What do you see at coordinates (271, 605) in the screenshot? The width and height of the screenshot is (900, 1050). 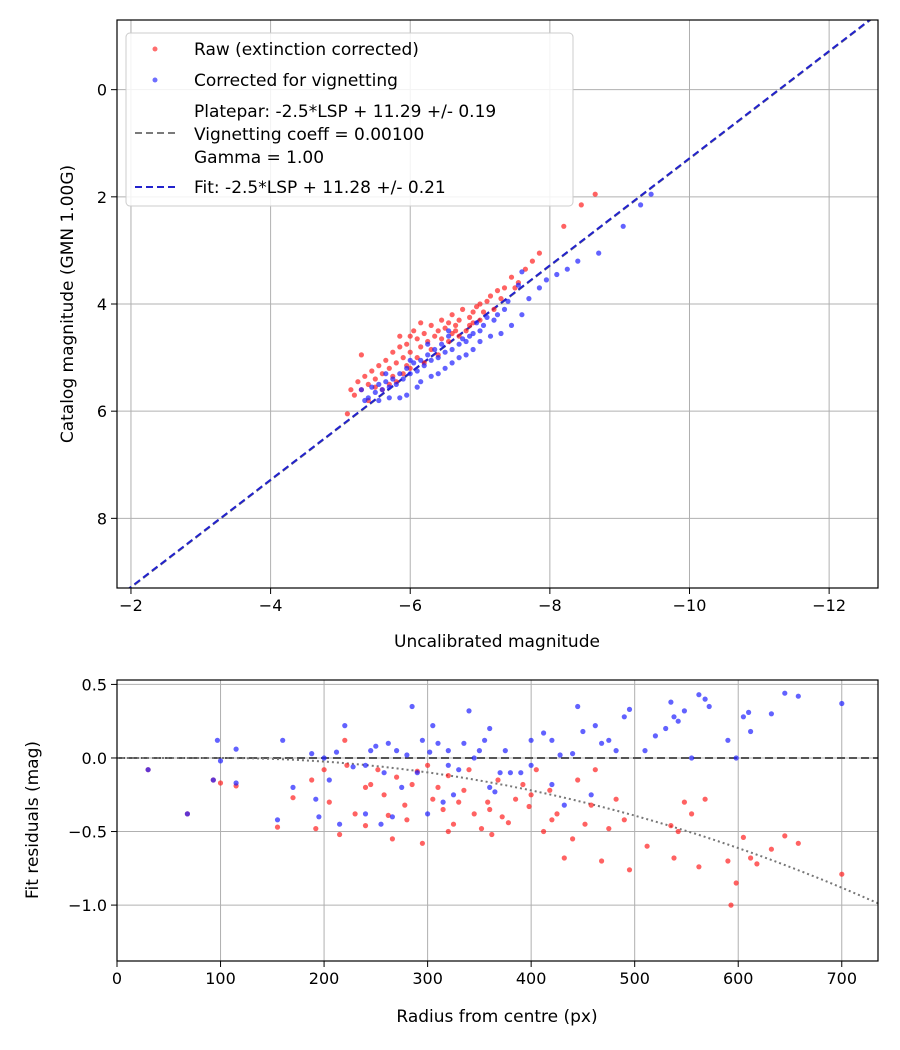 I see `x-tick-label: −4` at bounding box center [271, 605].